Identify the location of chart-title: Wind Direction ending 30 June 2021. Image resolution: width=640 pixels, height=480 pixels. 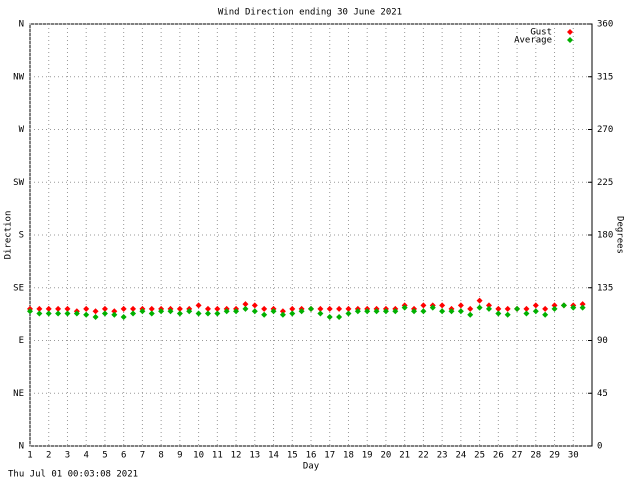
(310, 13).